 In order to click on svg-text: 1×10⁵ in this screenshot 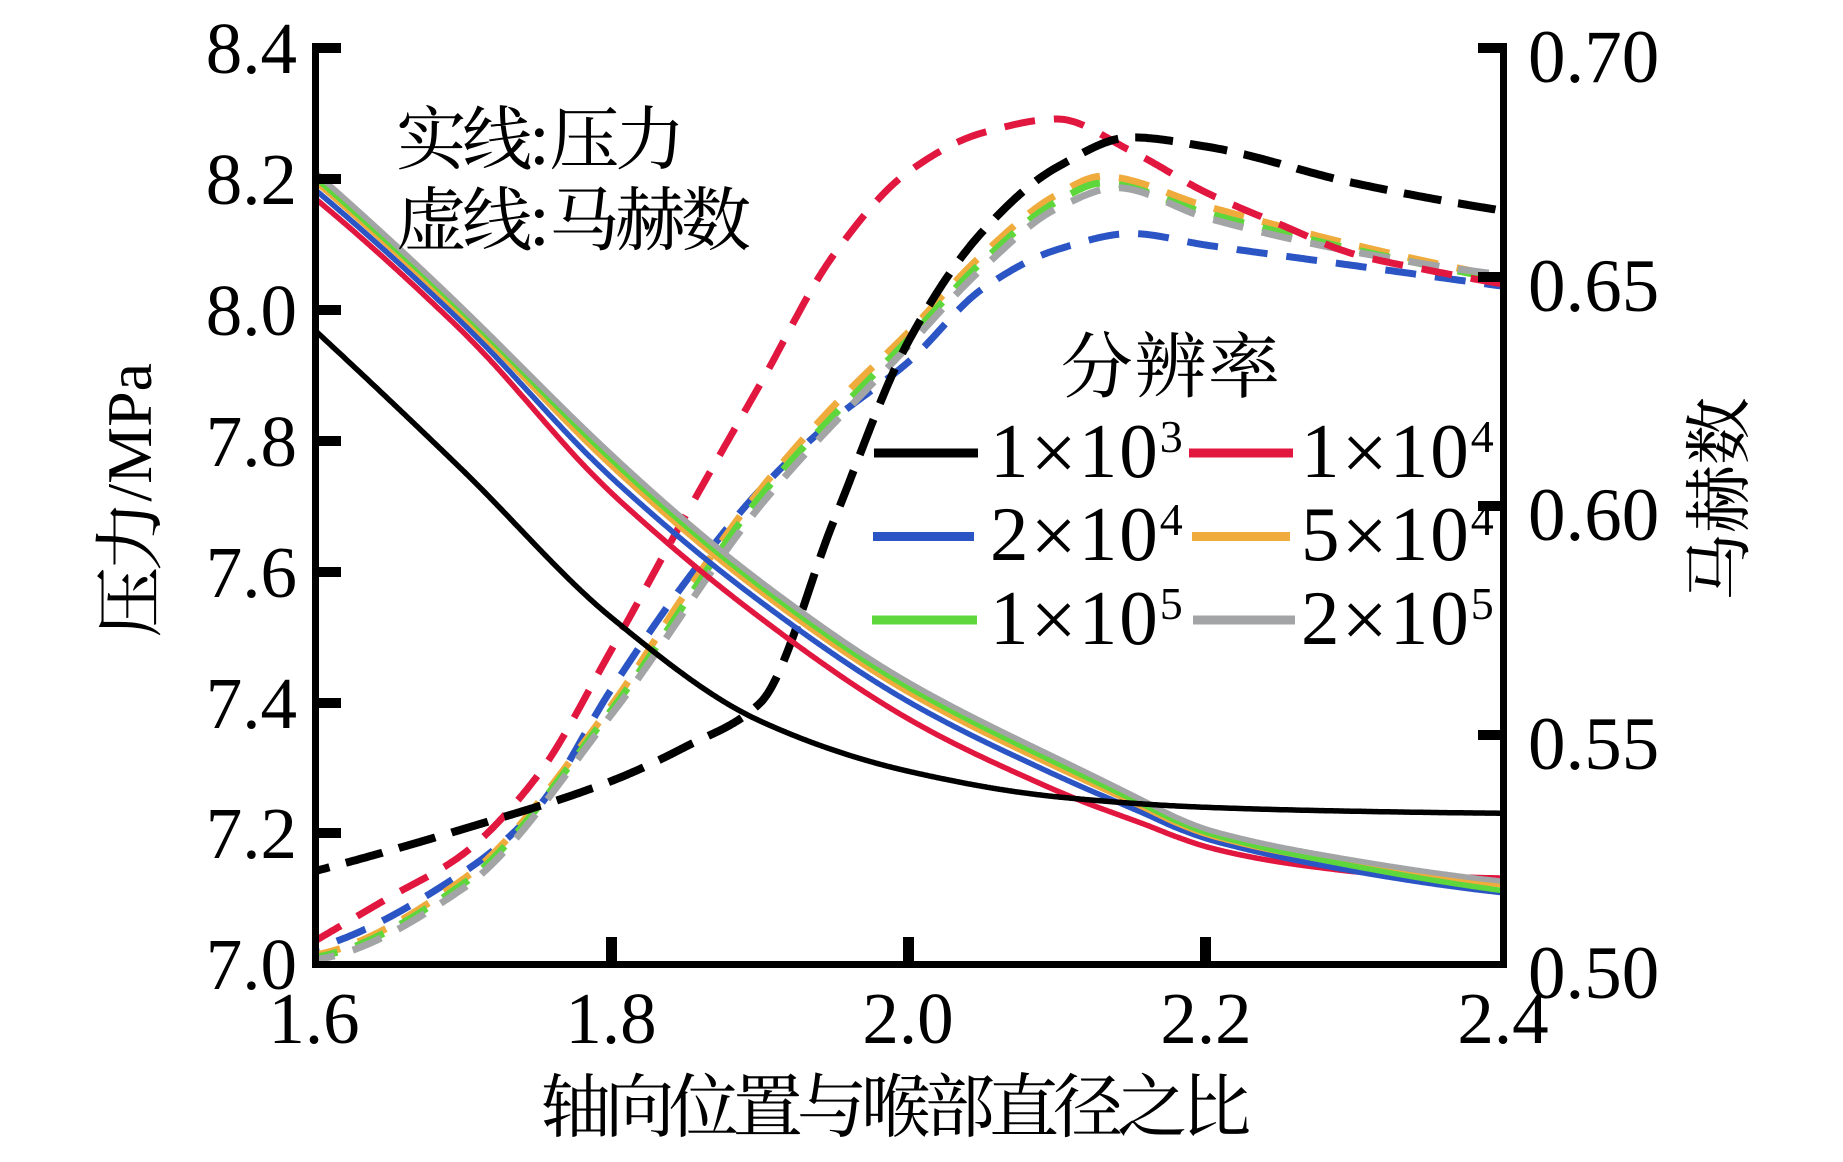, I will do `click(1087, 619)`.